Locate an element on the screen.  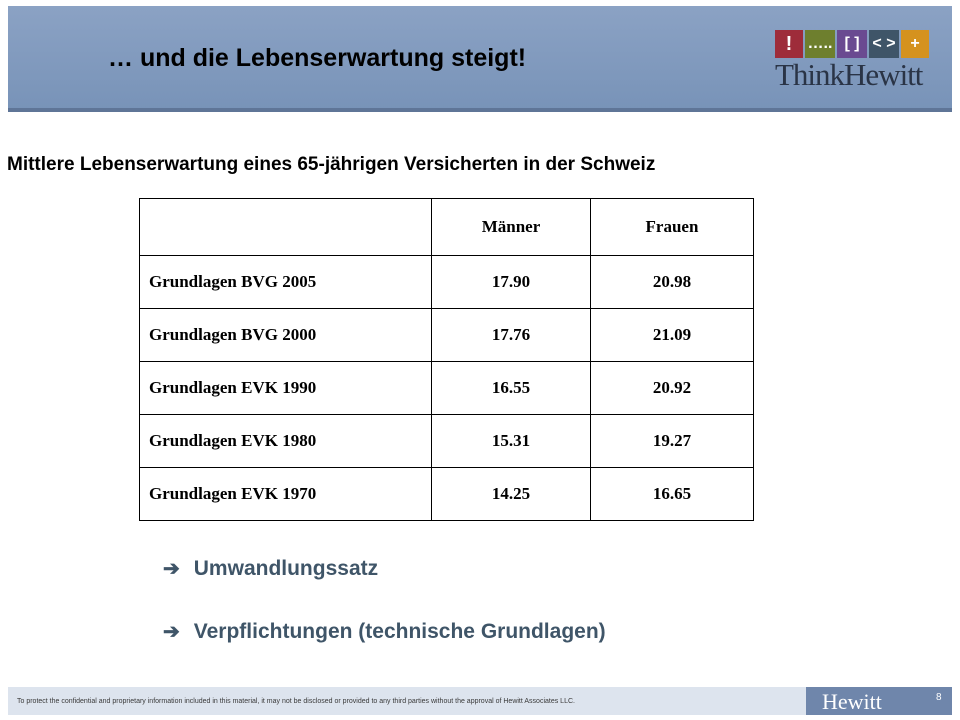
header-cell-empty is located at coordinates (285, 227).